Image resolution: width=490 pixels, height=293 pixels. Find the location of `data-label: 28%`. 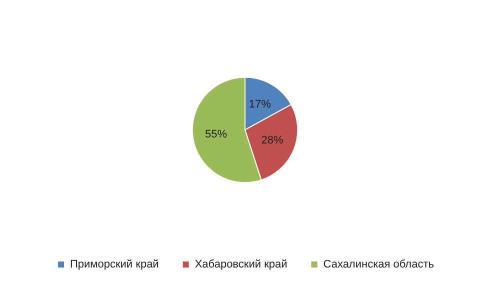

data-label: 28% is located at coordinates (272, 140).